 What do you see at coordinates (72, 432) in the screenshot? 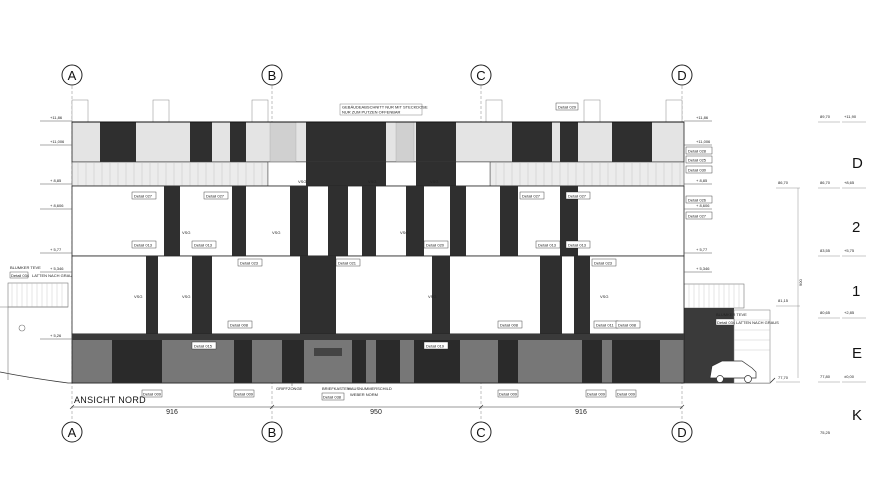
I see `grid-axis-a-bottom: A` at bounding box center [72, 432].